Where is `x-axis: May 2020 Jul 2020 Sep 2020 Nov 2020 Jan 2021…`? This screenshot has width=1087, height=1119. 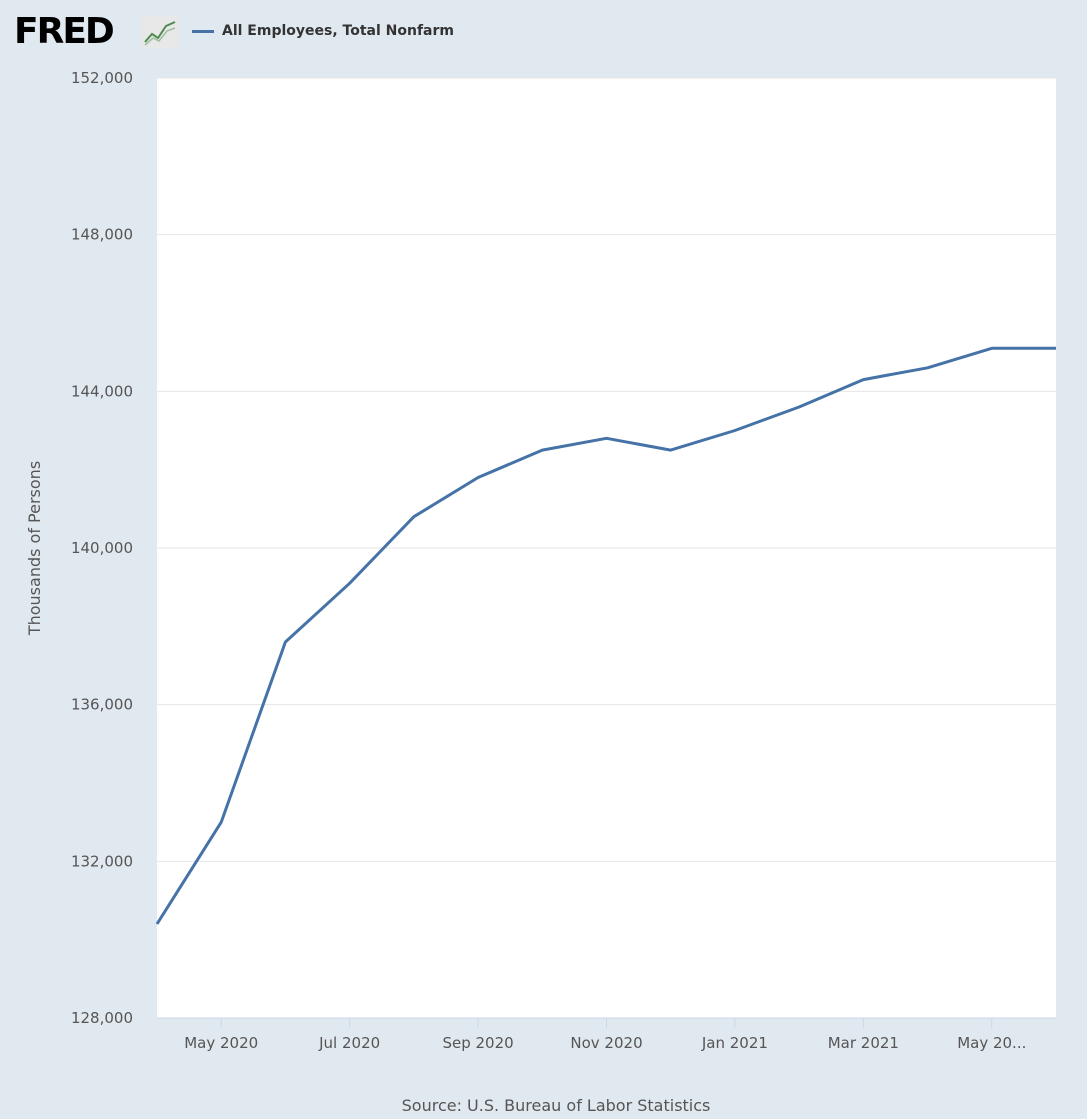 x-axis: May 2020 Jul 2020 Sep 2020 Nov 2020 Jan 2021… is located at coordinates (606, 1034).